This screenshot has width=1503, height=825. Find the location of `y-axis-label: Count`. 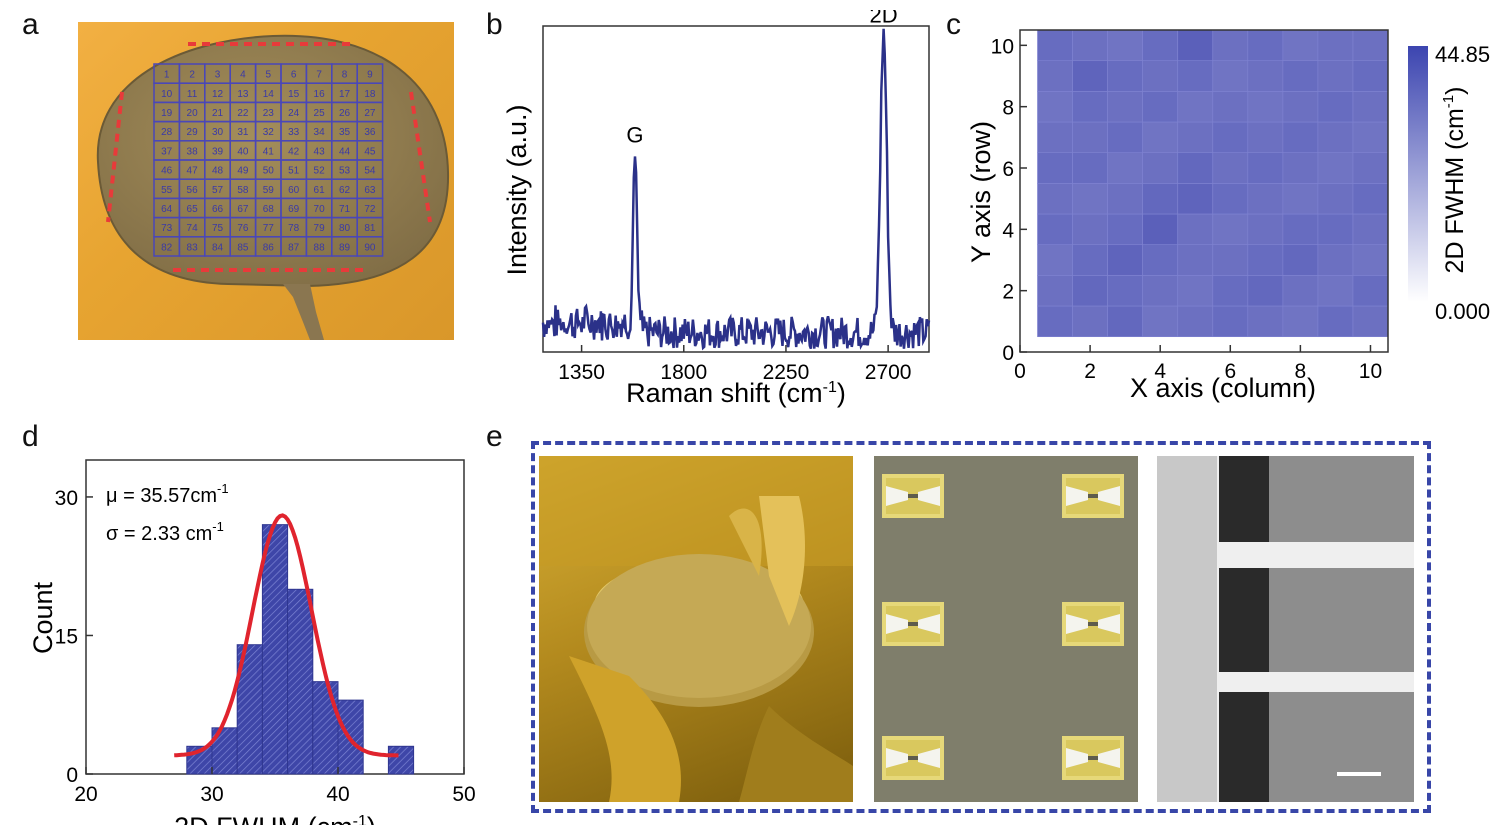

y-axis-label: Count is located at coordinates (43, 617).